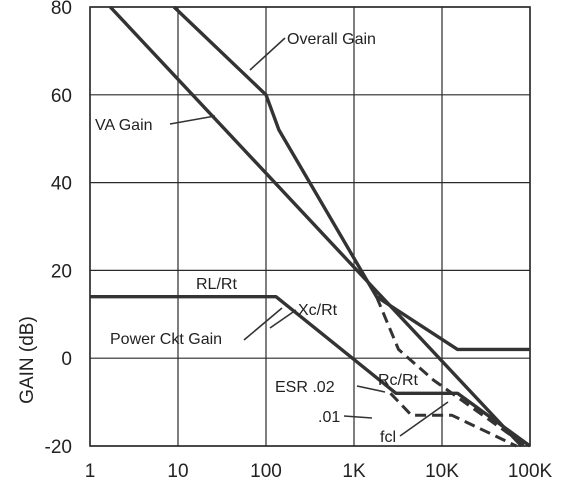 This screenshot has width=565, height=487. I want to click on leader-line-va-gain, so click(192, 120).